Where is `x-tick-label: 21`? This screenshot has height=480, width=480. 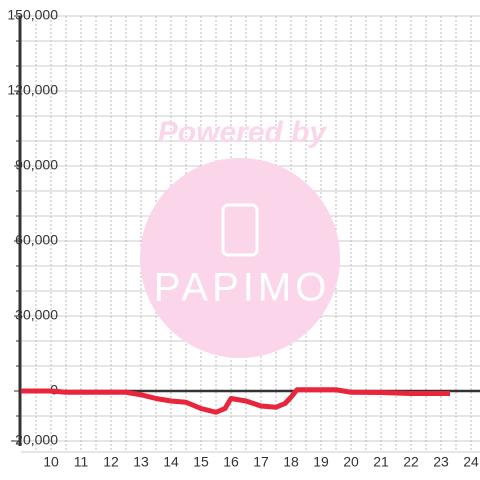
x-tick-label: 21 is located at coordinates (381, 462).